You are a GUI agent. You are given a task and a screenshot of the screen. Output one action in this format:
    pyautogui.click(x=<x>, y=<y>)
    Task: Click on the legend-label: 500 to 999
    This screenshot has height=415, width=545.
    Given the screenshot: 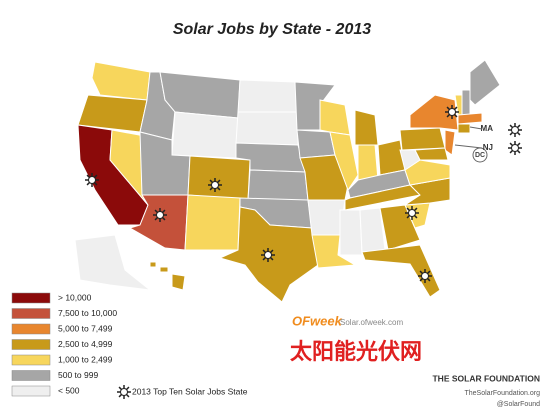 What is the action you would take?
    pyautogui.click(x=78, y=375)
    